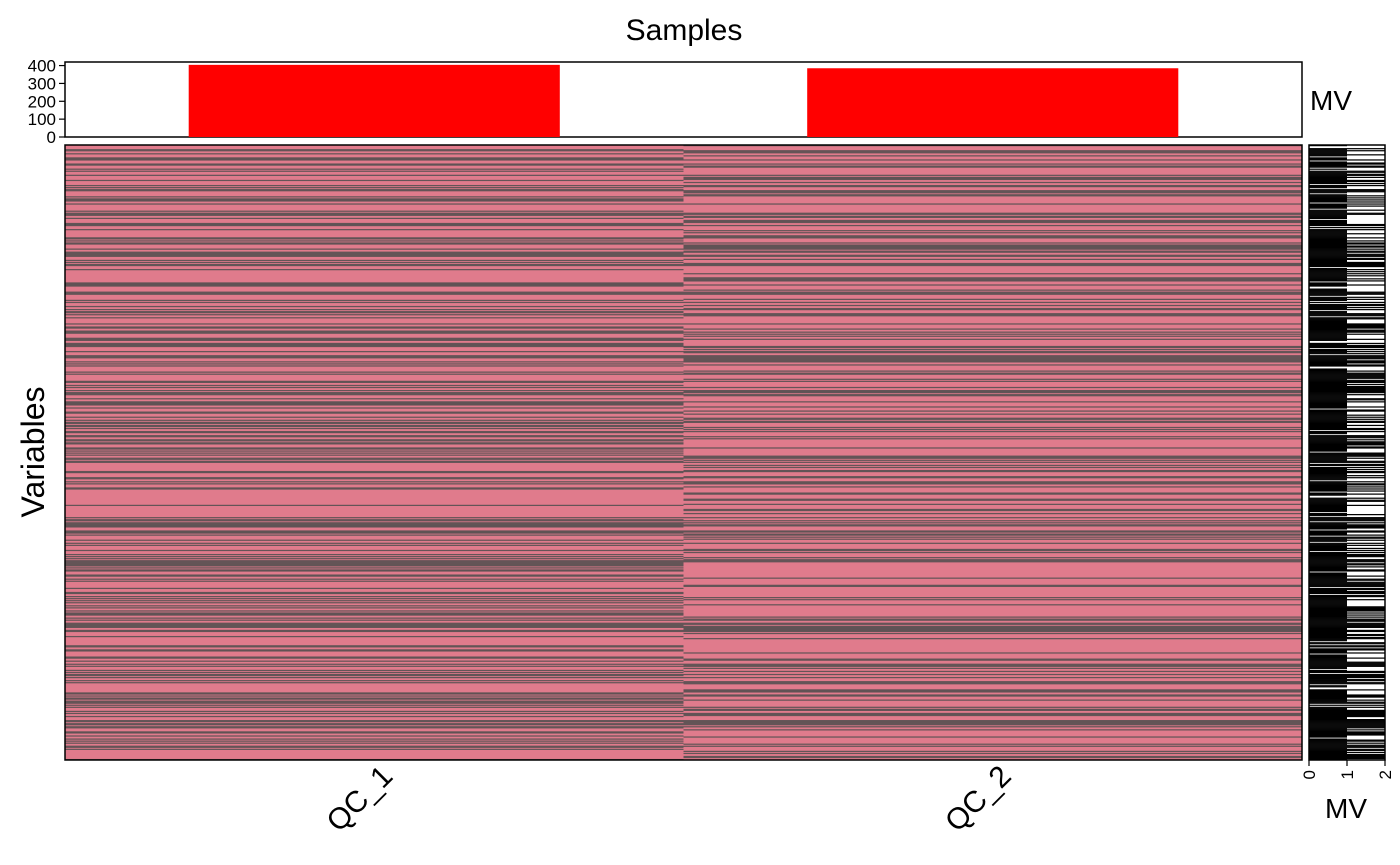 This screenshot has width=1400, height=865. Describe the element at coordinates (1347, 484) in the screenshot. I see `right-bar-panel: 0 1 2 MV` at that location.